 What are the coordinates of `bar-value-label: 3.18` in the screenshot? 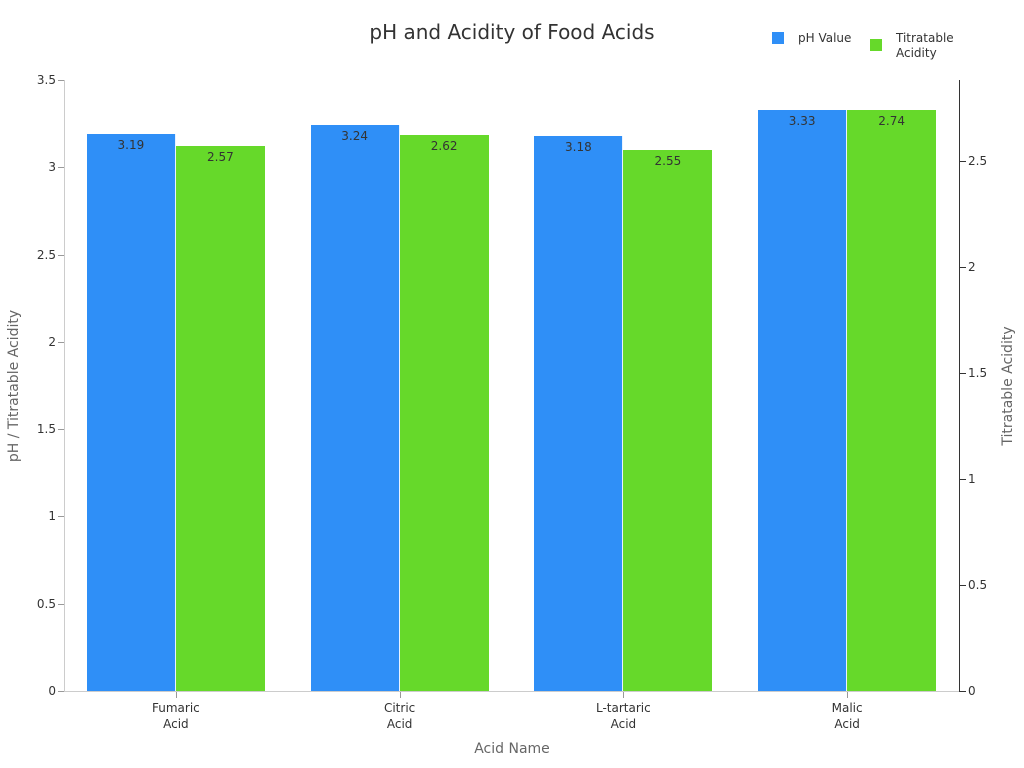 It's located at (578, 146).